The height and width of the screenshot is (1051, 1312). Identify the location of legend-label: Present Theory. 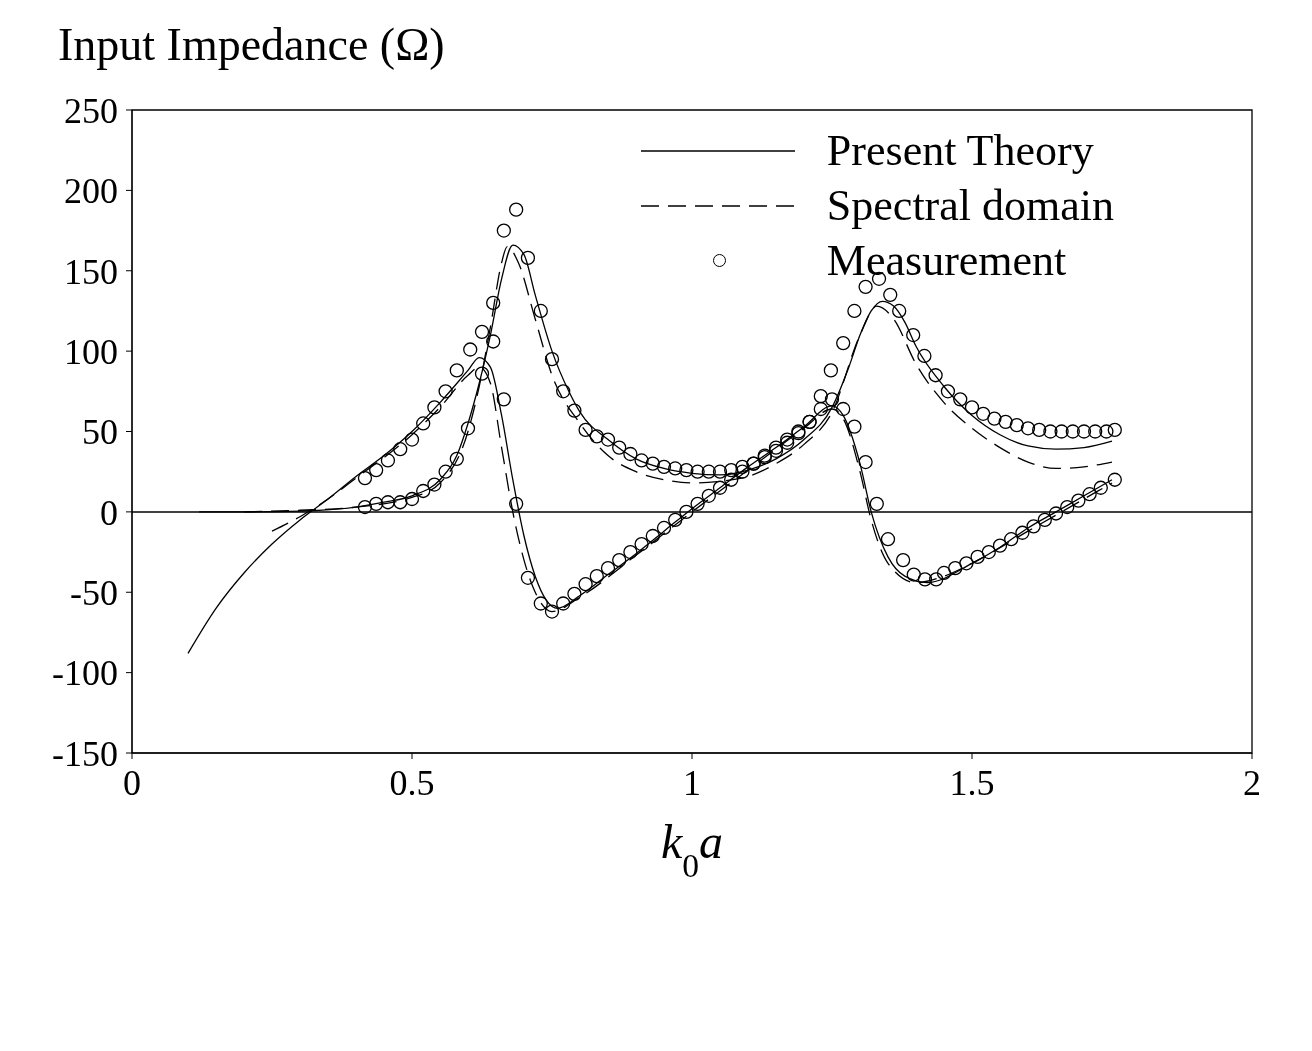
(960, 150).